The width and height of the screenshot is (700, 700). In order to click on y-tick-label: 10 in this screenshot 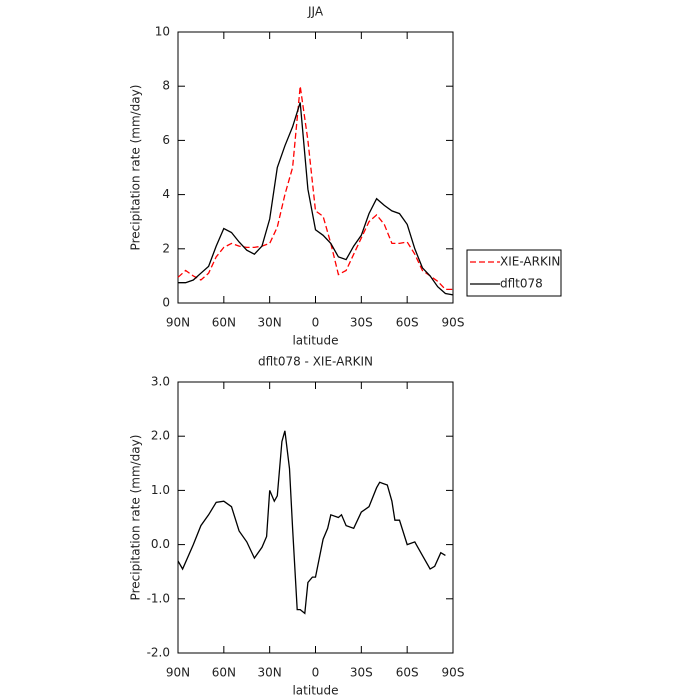, I will do `click(162, 32)`.